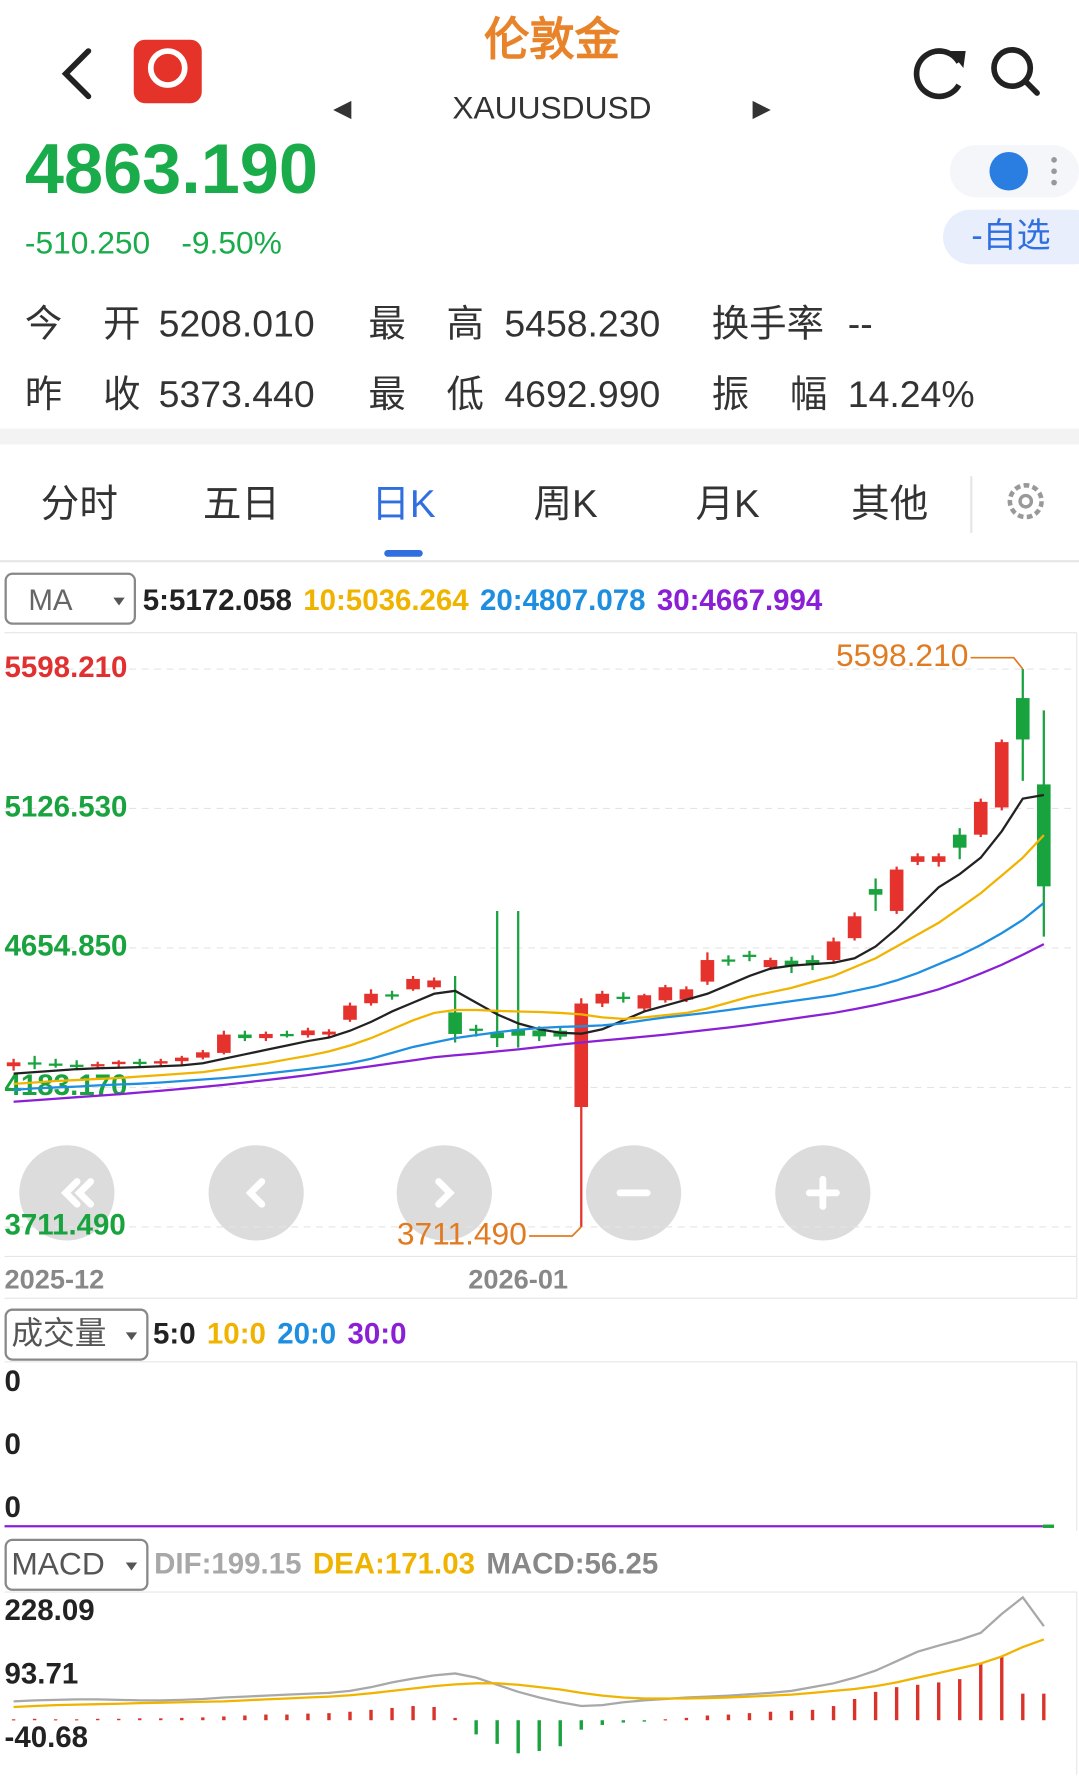 This screenshot has width=1079, height=1778. What do you see at coordinates (937, 74) in the screenshot?
I see `refresh-button` at bounding box center [937, 74].